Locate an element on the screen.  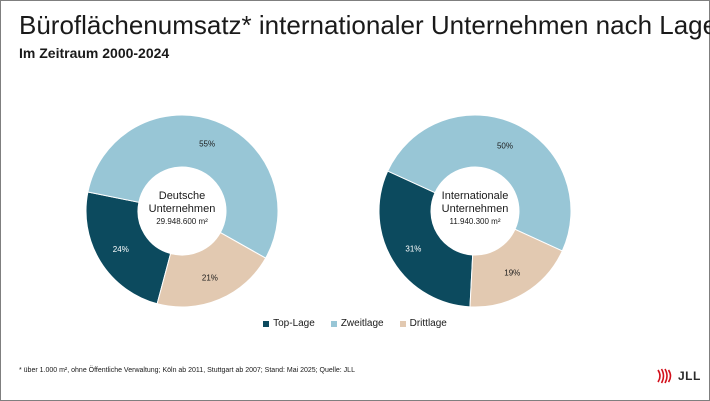
legend-label-top-lage: Top-Lage is located at coordinates (294, 323).